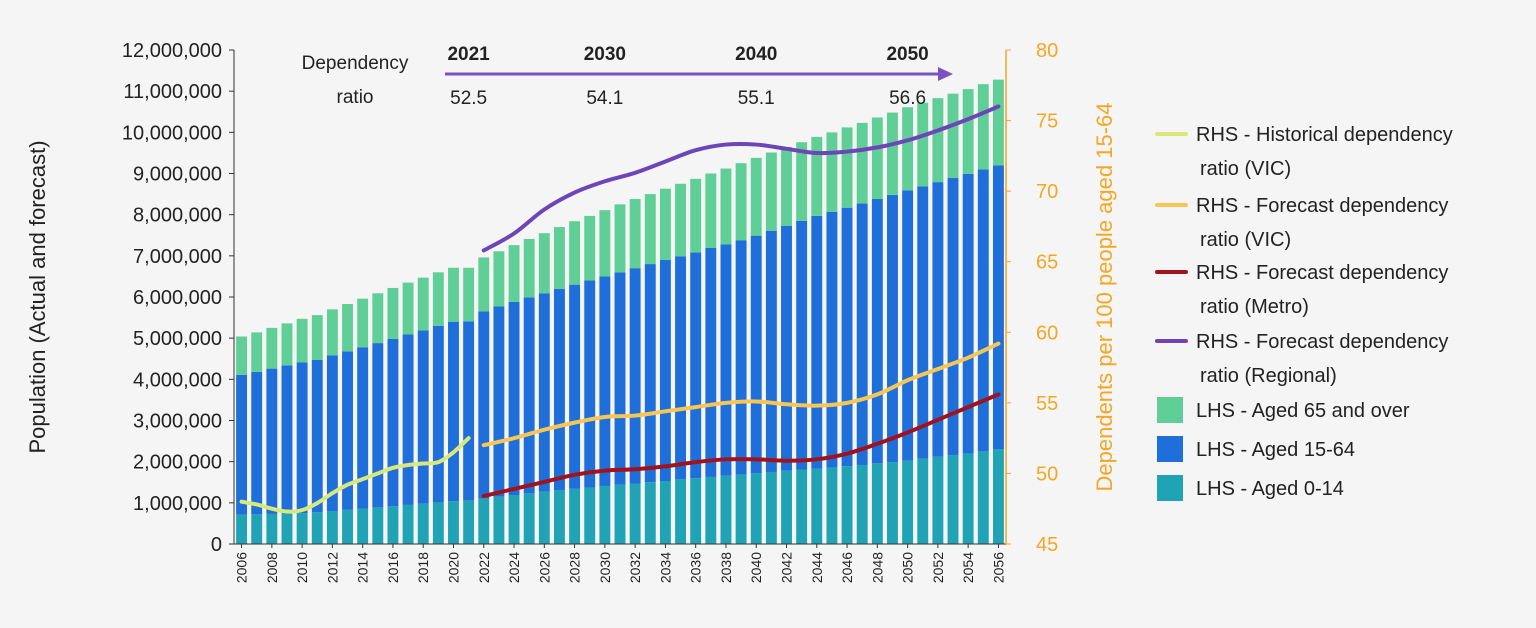 The image size is (1536, 628). What do you see at coordinates (575, 567) in the screenshot?
I see `x-tick-label: 2028` at bounding box center [575, 567].